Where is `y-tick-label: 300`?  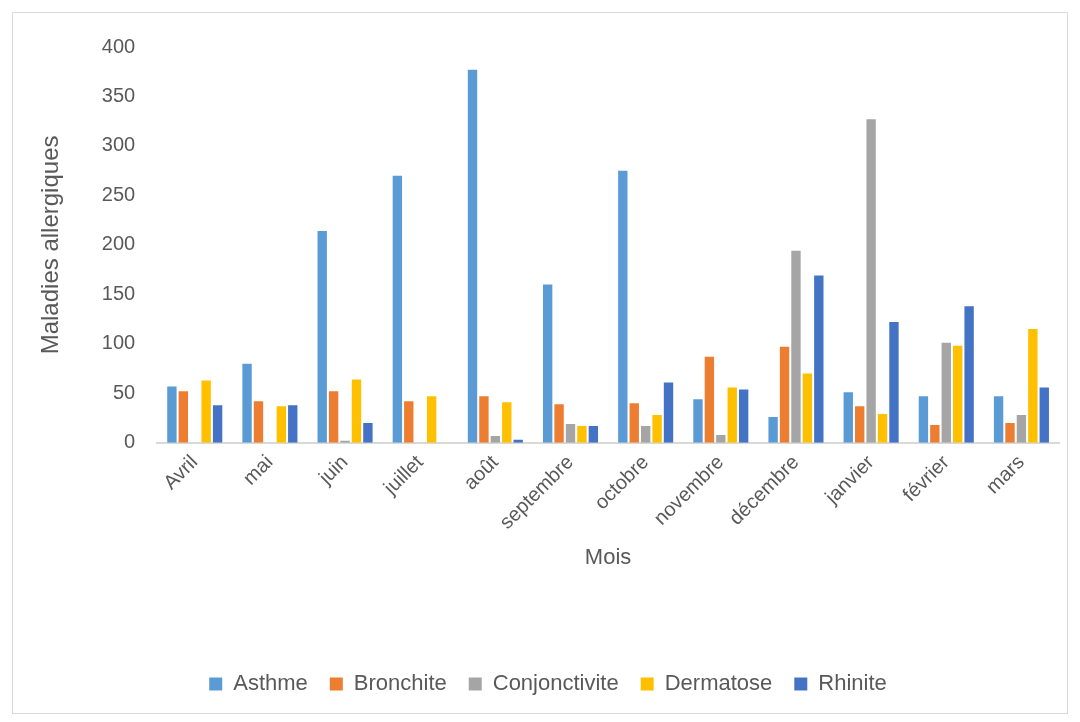 y-tick-label: 300 is located at coordinates (118, 144).